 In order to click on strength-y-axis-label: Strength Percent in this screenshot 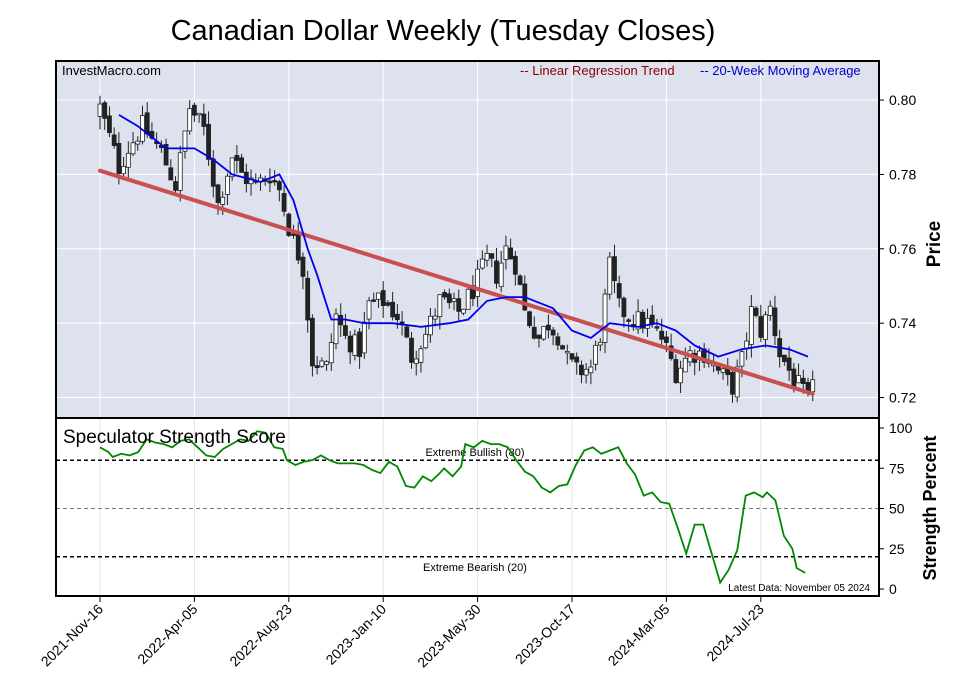, I will do `click(930, 507)`.